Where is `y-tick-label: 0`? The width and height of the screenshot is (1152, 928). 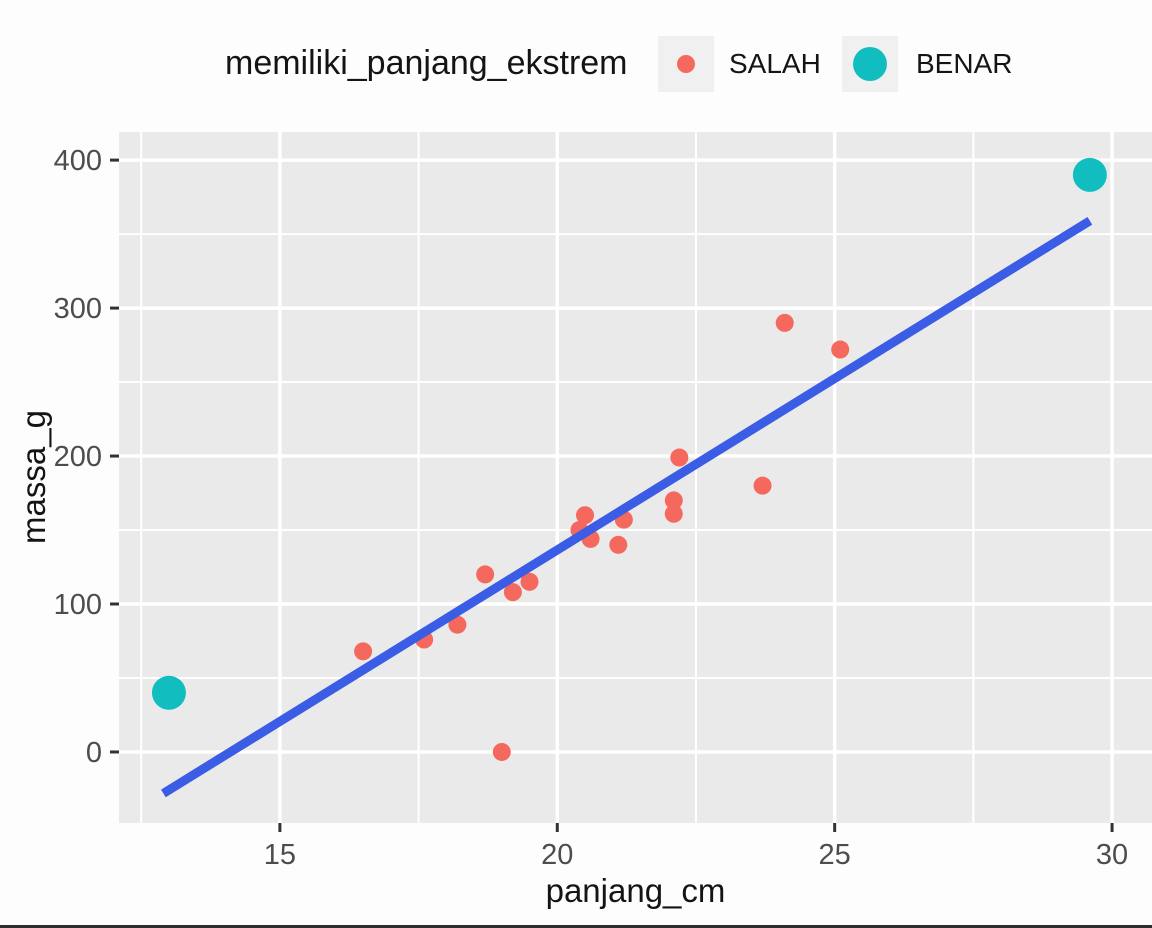 y-tick-label: 0 is located at coordinates (94, 753).